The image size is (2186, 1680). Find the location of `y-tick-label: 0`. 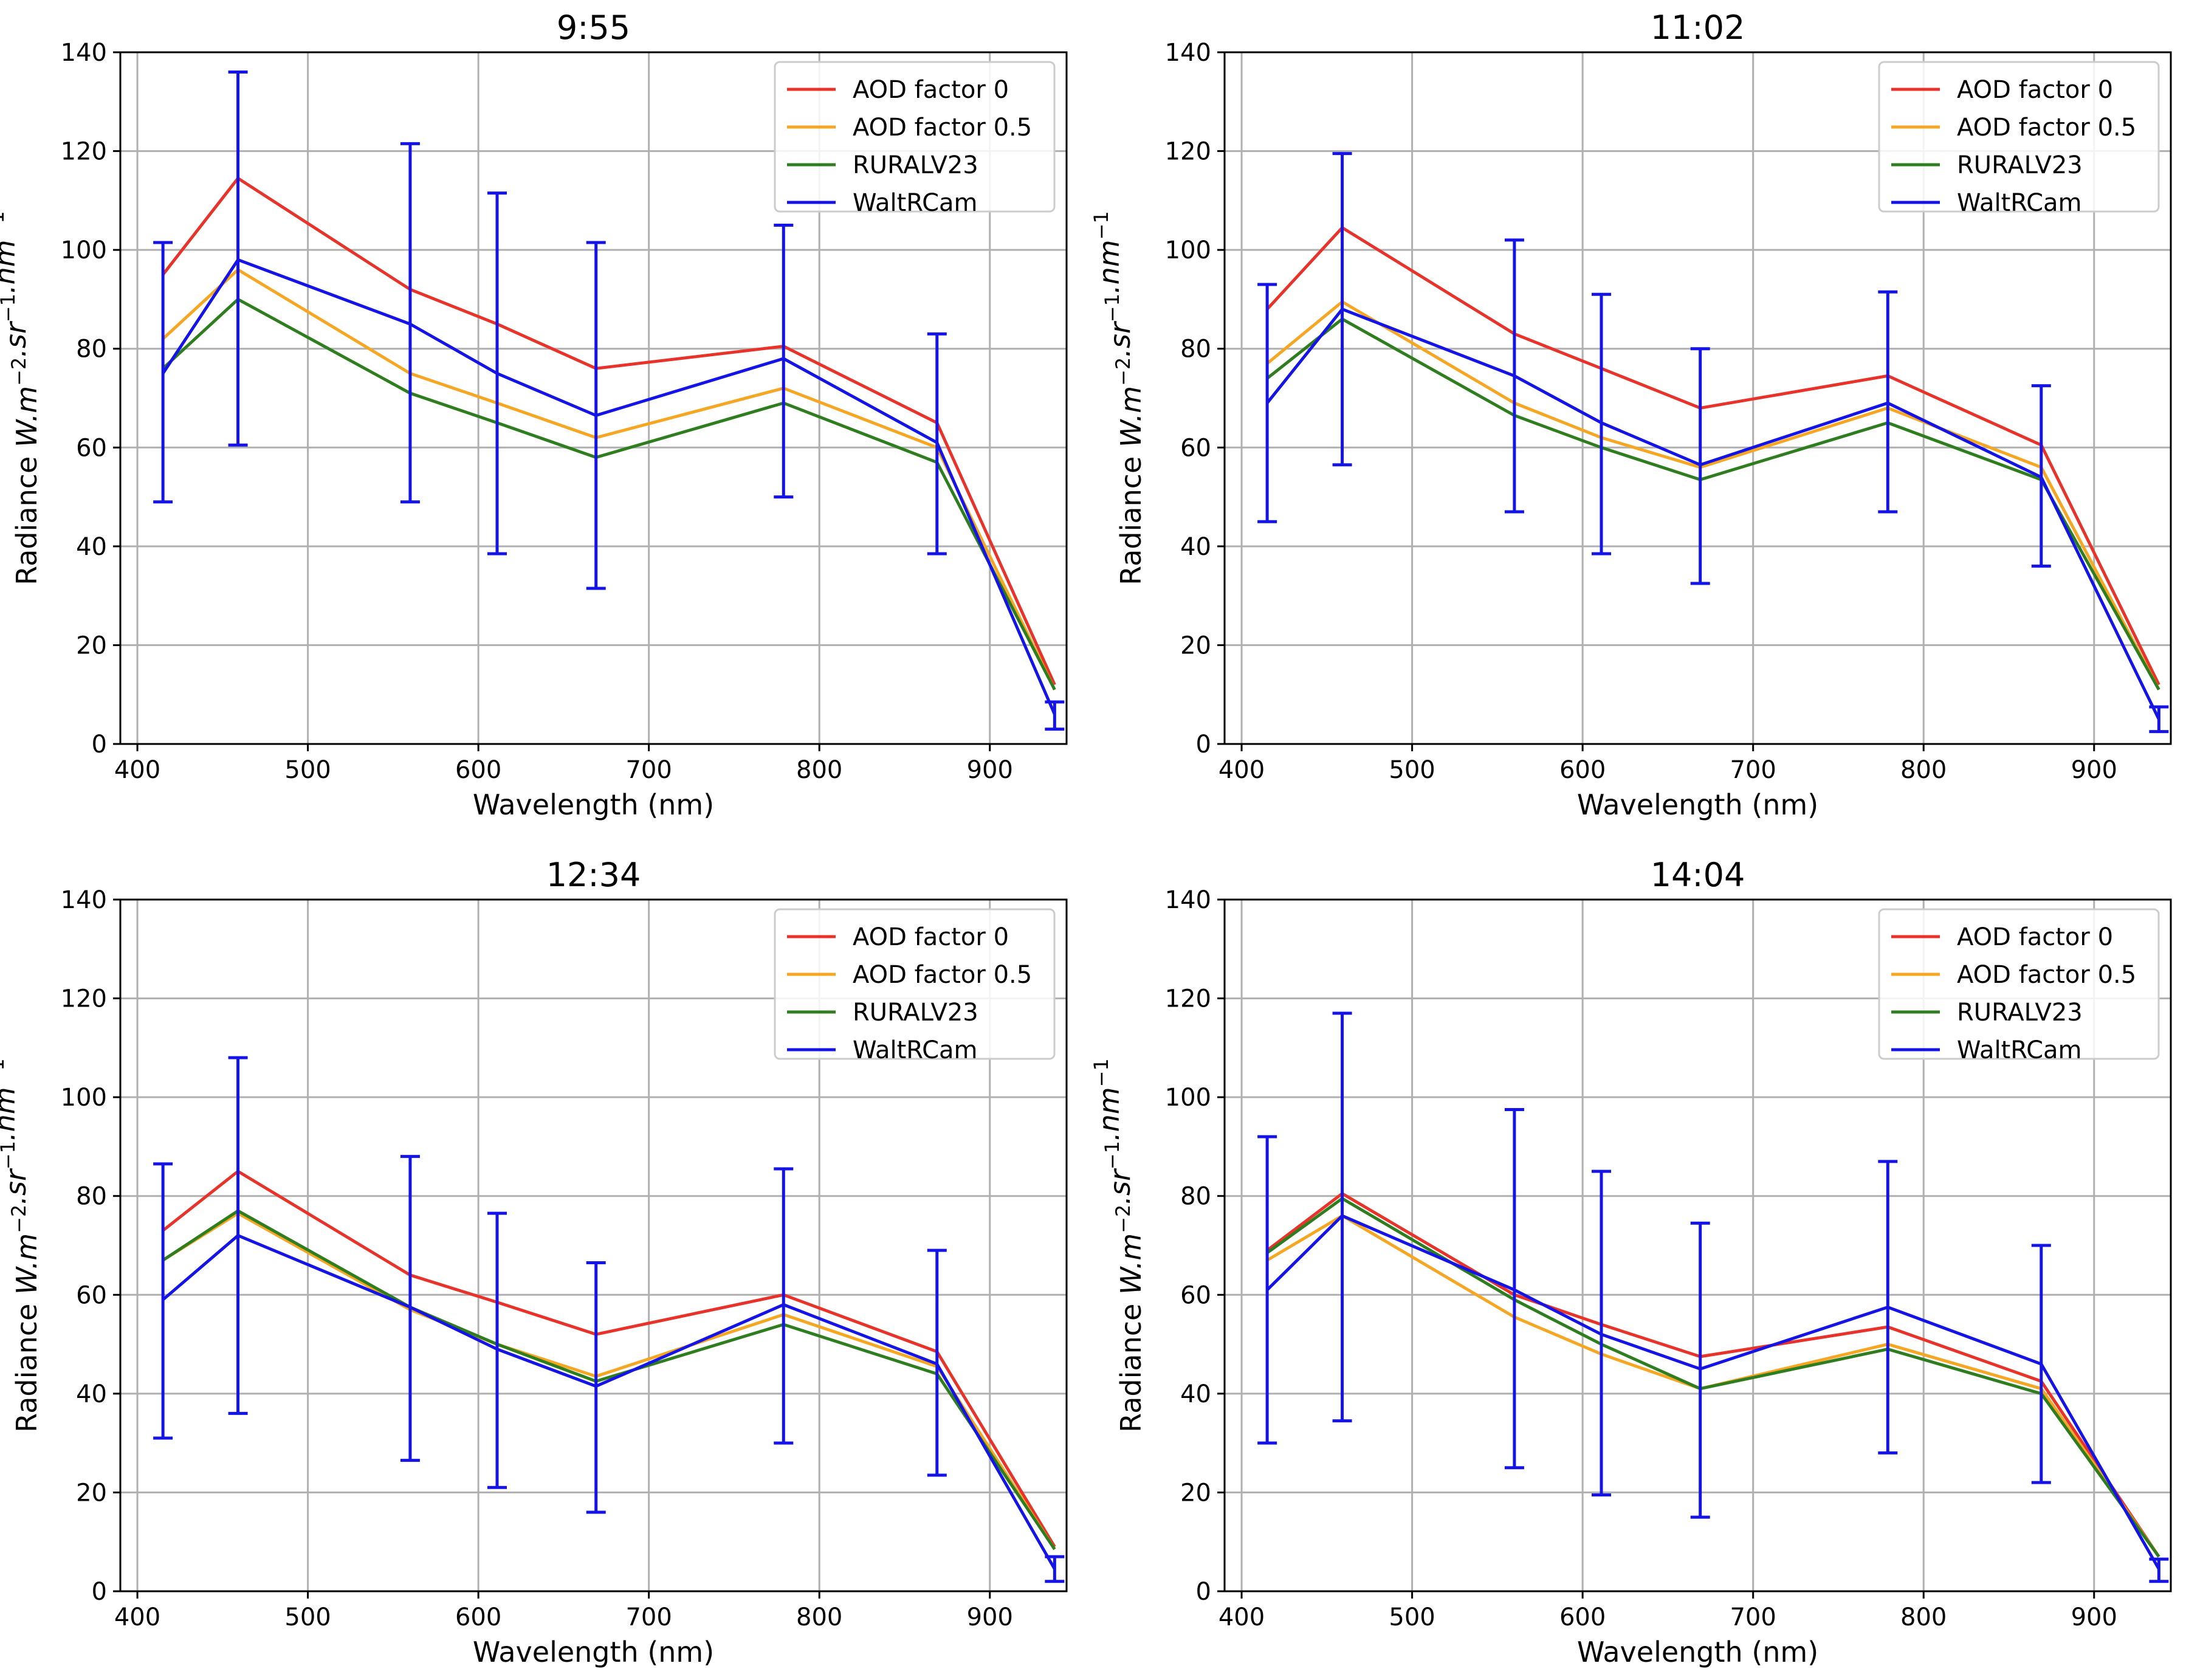

y-tick-label: 0 is located at coordinates (1203, 745).